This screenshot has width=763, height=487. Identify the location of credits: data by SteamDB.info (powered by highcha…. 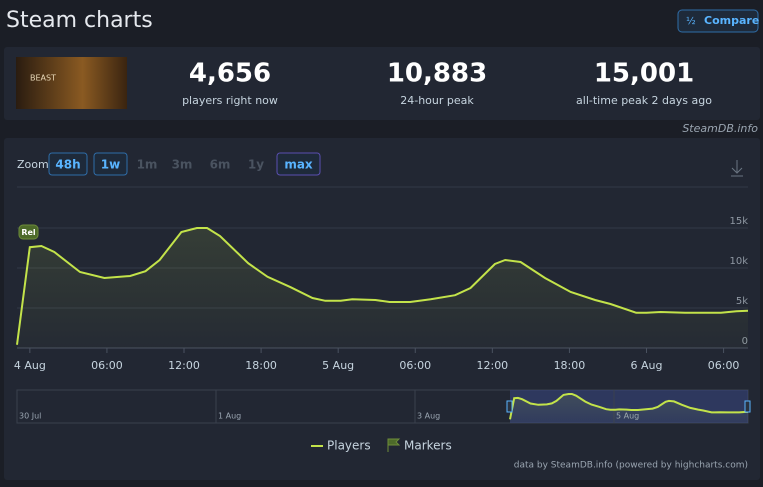
(631, 466).